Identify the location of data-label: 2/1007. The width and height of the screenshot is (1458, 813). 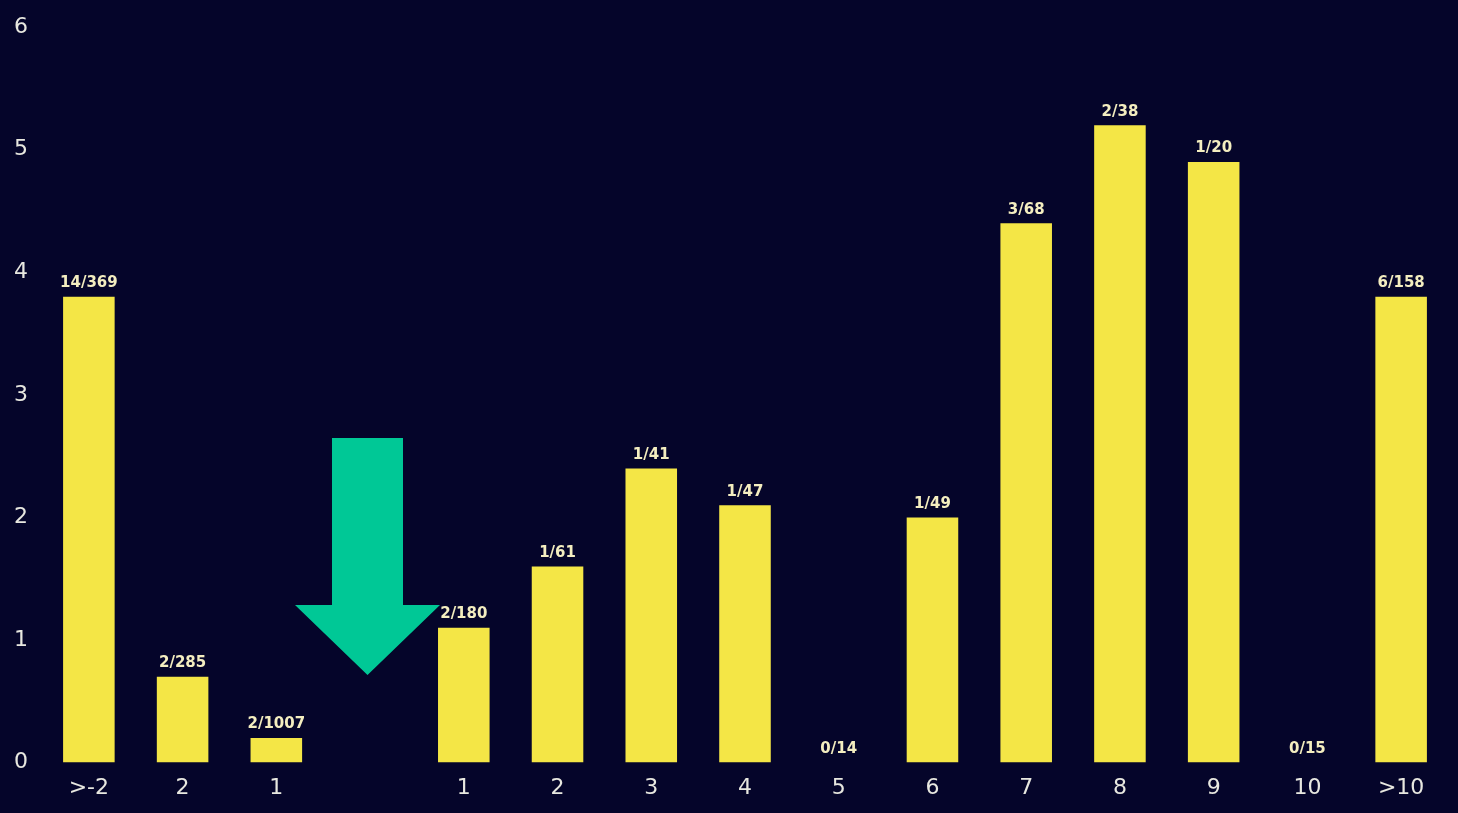
(276, 723).